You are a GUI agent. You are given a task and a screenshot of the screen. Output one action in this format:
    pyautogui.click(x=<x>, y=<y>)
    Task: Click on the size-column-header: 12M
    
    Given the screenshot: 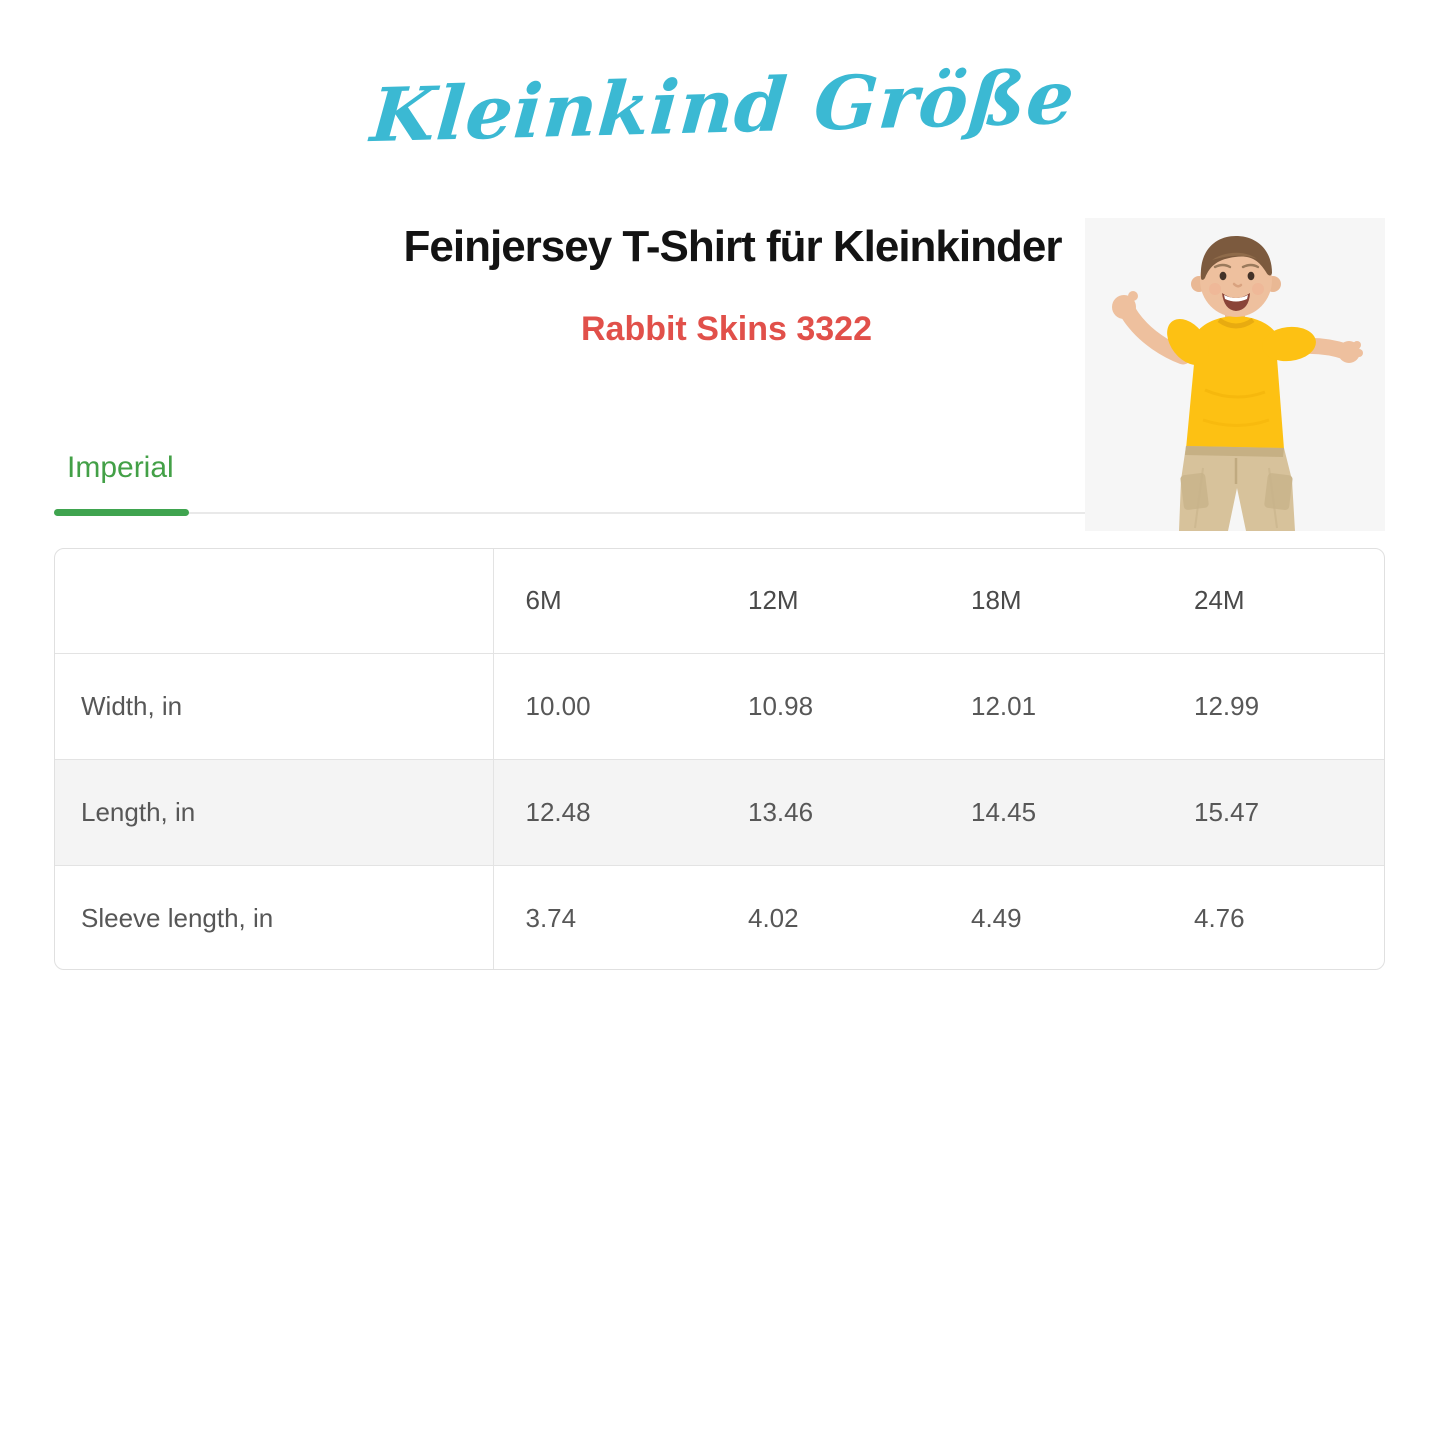 What is the action you would take?
    pyautogui.click(x=773, y=600)
    